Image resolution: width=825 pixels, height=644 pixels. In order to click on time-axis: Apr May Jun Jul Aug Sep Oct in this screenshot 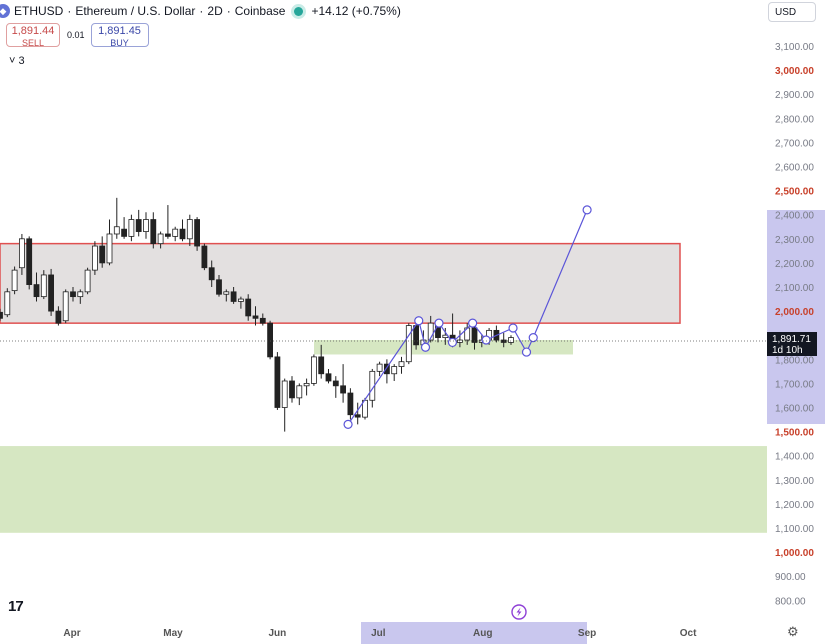, I will do `click(380, 633)`.